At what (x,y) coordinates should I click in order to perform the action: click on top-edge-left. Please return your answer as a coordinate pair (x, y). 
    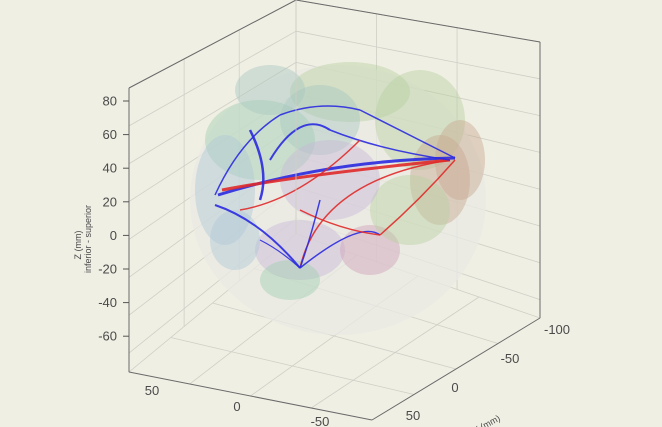
    Looking at the image, I should click on (212, 44).